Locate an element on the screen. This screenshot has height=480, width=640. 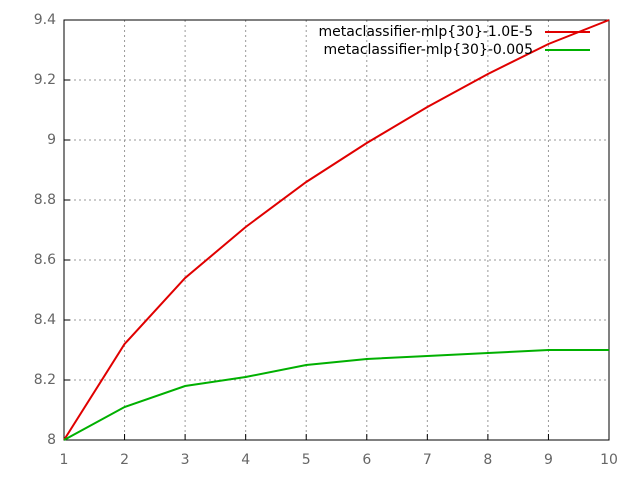
y-tick-label: 8.2 is located at coordinates (45, 380).